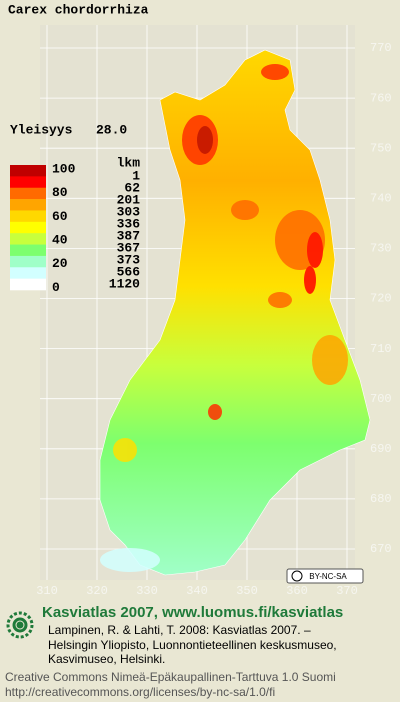 The image size is (400, 702). What do you see at coordinates (381, 48) in the screenshot?
I see `y-tick-label: 770` at bounding box center [381, 48].